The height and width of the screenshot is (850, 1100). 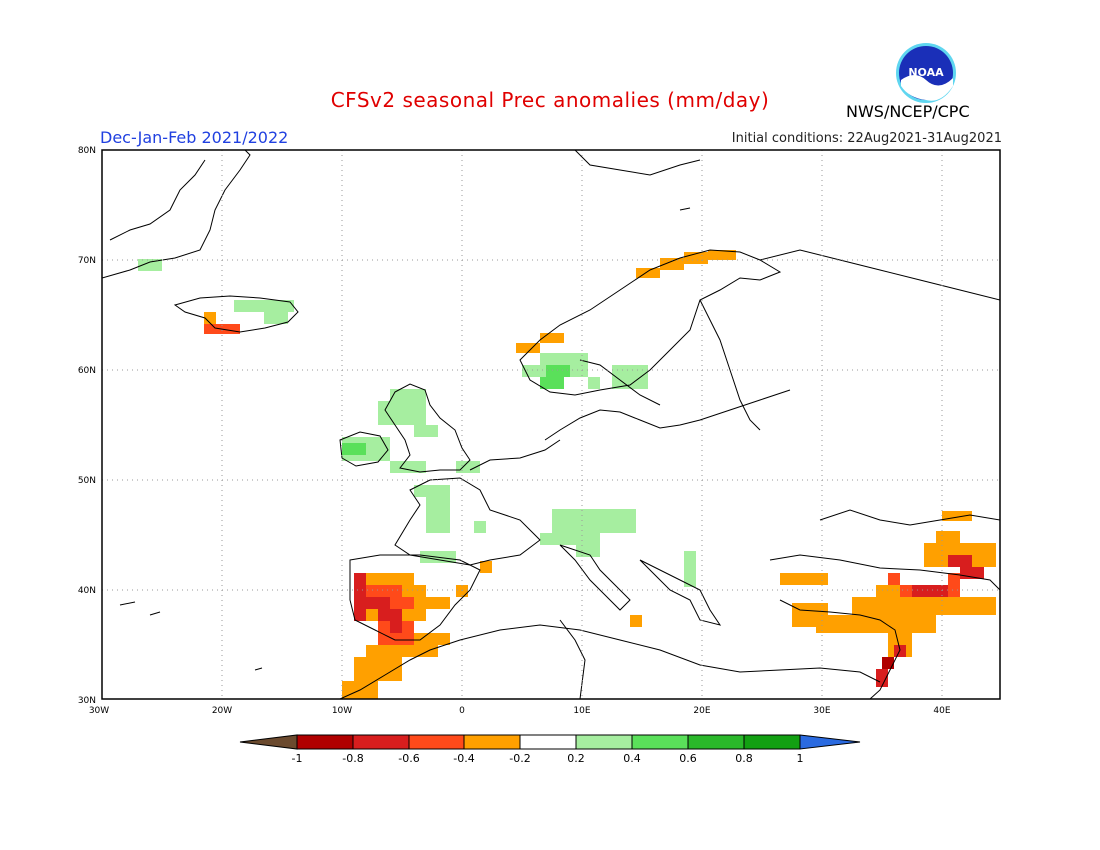 I want to click on map-title: CFSv2 seasonal Prec anomalies (mm/day), so click(x=550, y=100).